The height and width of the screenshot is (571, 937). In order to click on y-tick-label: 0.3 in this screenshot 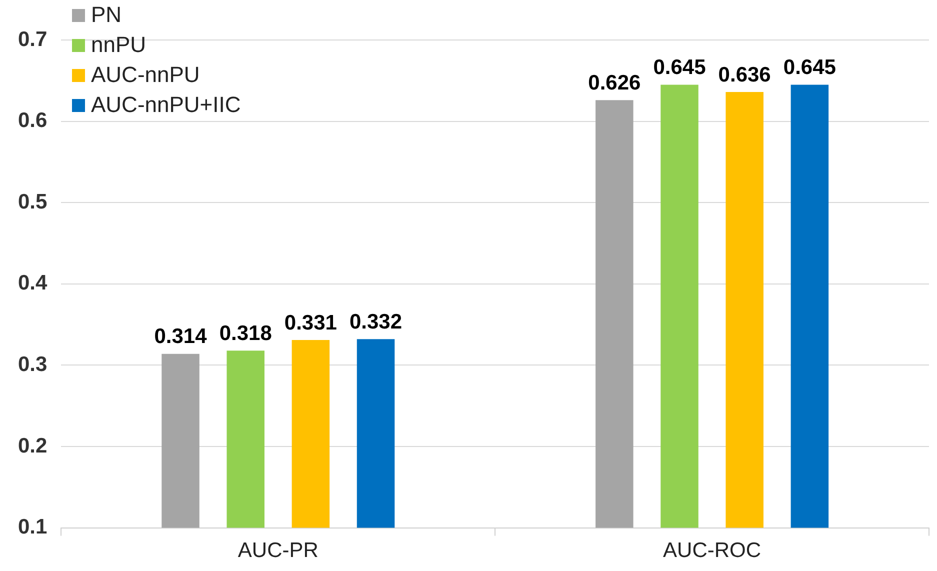, I will do `click(33, 364)`.